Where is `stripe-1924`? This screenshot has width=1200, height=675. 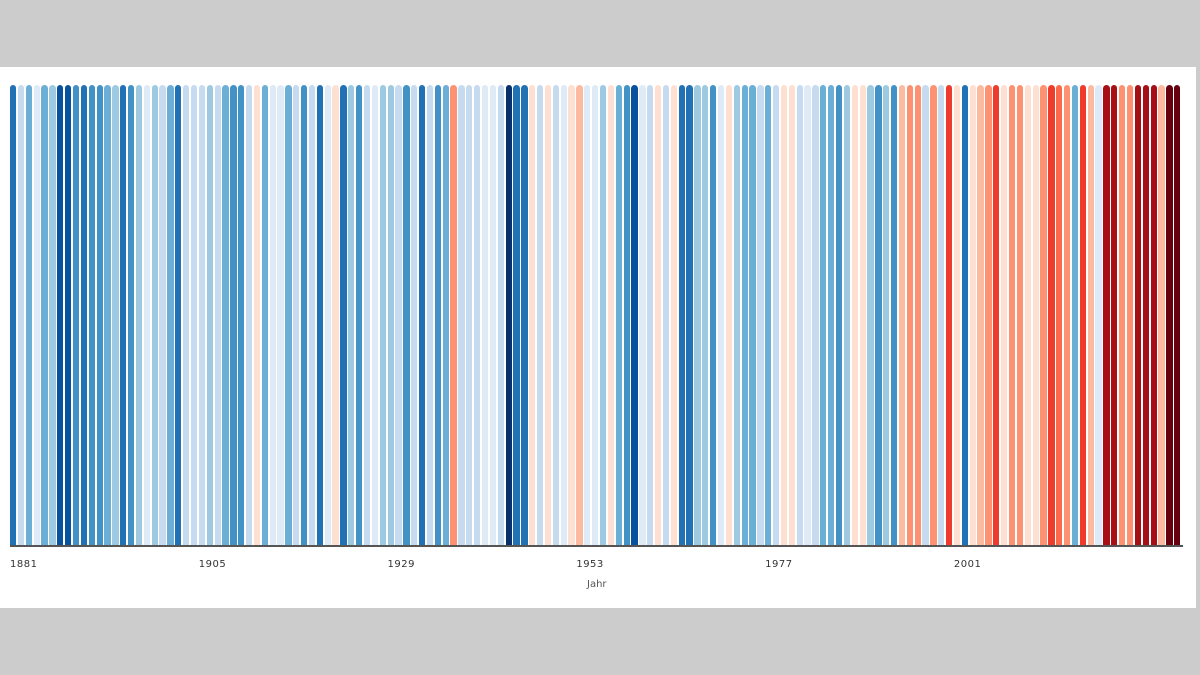
stripe-1924 is located at coordinates (351, 315).